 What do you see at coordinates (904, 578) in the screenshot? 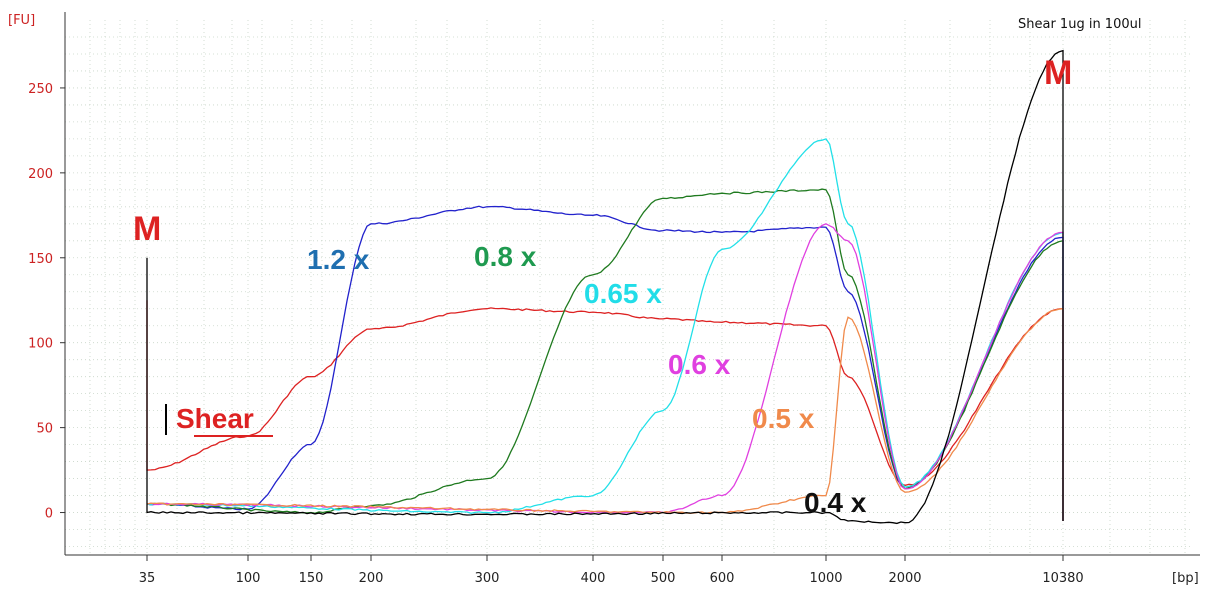
I see `x-tick-label: 2000` at bounding box center [904, 578].